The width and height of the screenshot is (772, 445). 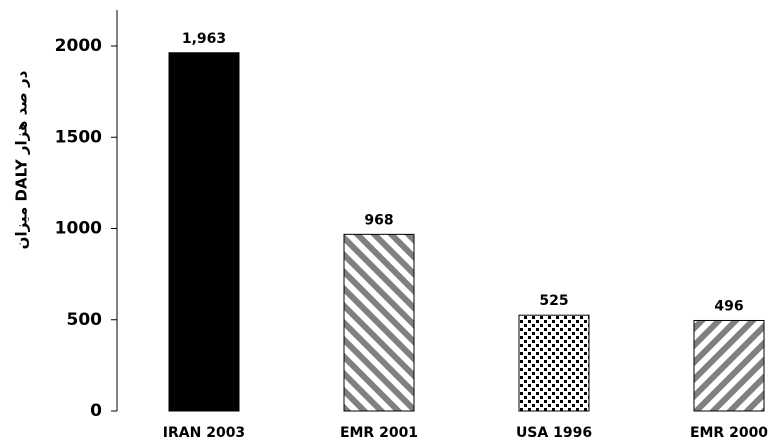 What do you see at coordinates (729, 433) in the screenshot?
I see `category-label: EMR 2000` at bounding box center [729, 433].